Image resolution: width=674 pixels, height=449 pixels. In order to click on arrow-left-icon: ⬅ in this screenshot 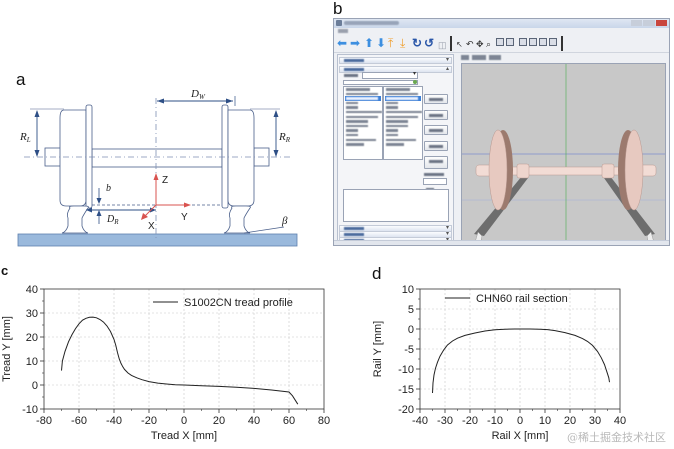, I will do `click(342, 43)`.